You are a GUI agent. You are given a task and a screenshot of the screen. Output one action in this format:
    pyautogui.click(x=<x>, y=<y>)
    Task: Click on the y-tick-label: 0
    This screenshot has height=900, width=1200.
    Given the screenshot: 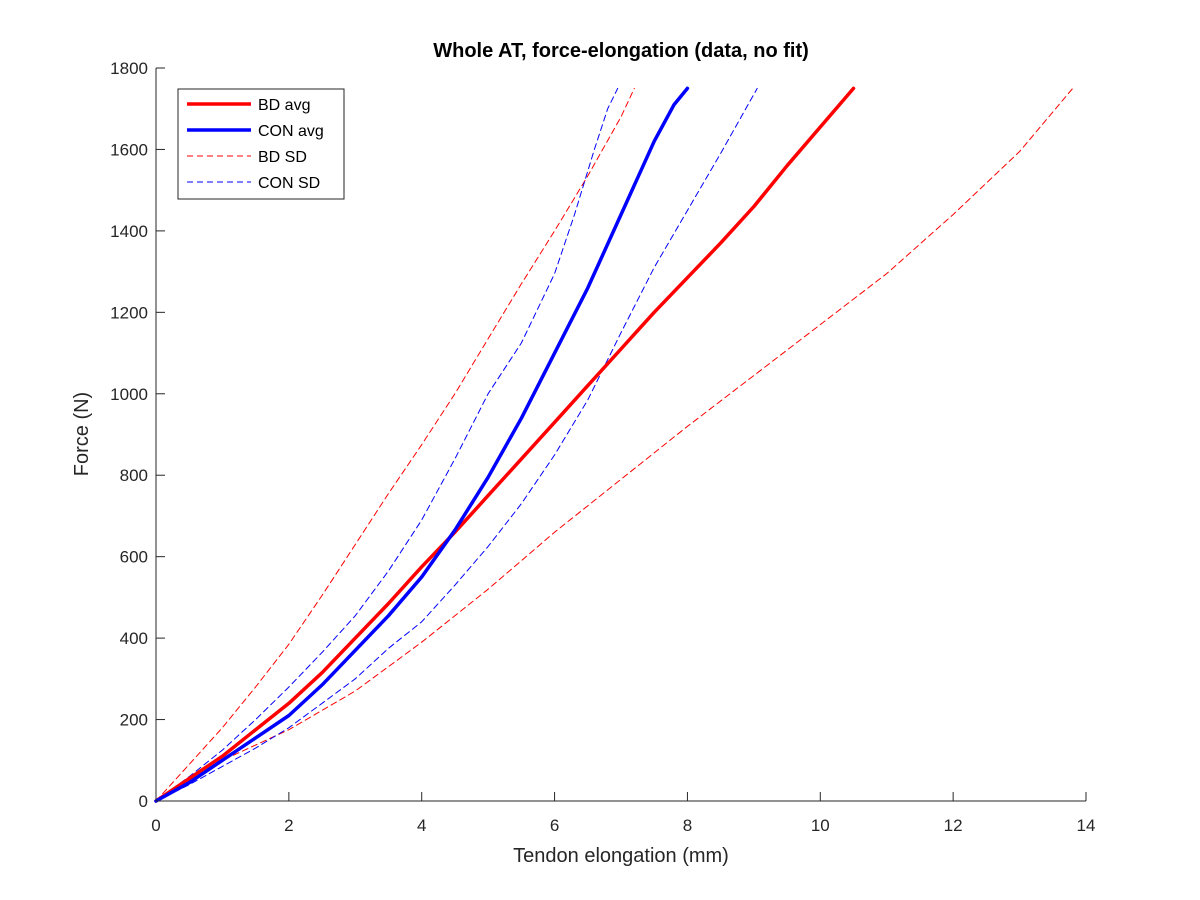 What is the action you would take?
    pyautogui.click(x=143, y=801)
    